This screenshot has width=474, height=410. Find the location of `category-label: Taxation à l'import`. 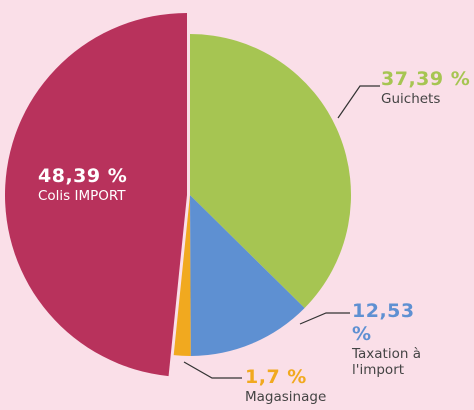

category-label: Taxation à l'import is located at coordinates (386, 361).